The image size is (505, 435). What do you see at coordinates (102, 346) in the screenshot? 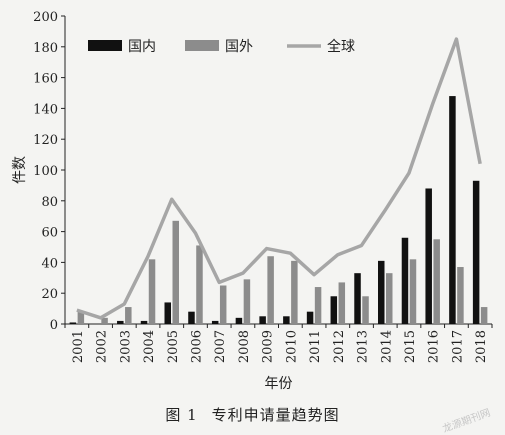
I see `x-tick-label: 2002` at bounding box center [102, 346].